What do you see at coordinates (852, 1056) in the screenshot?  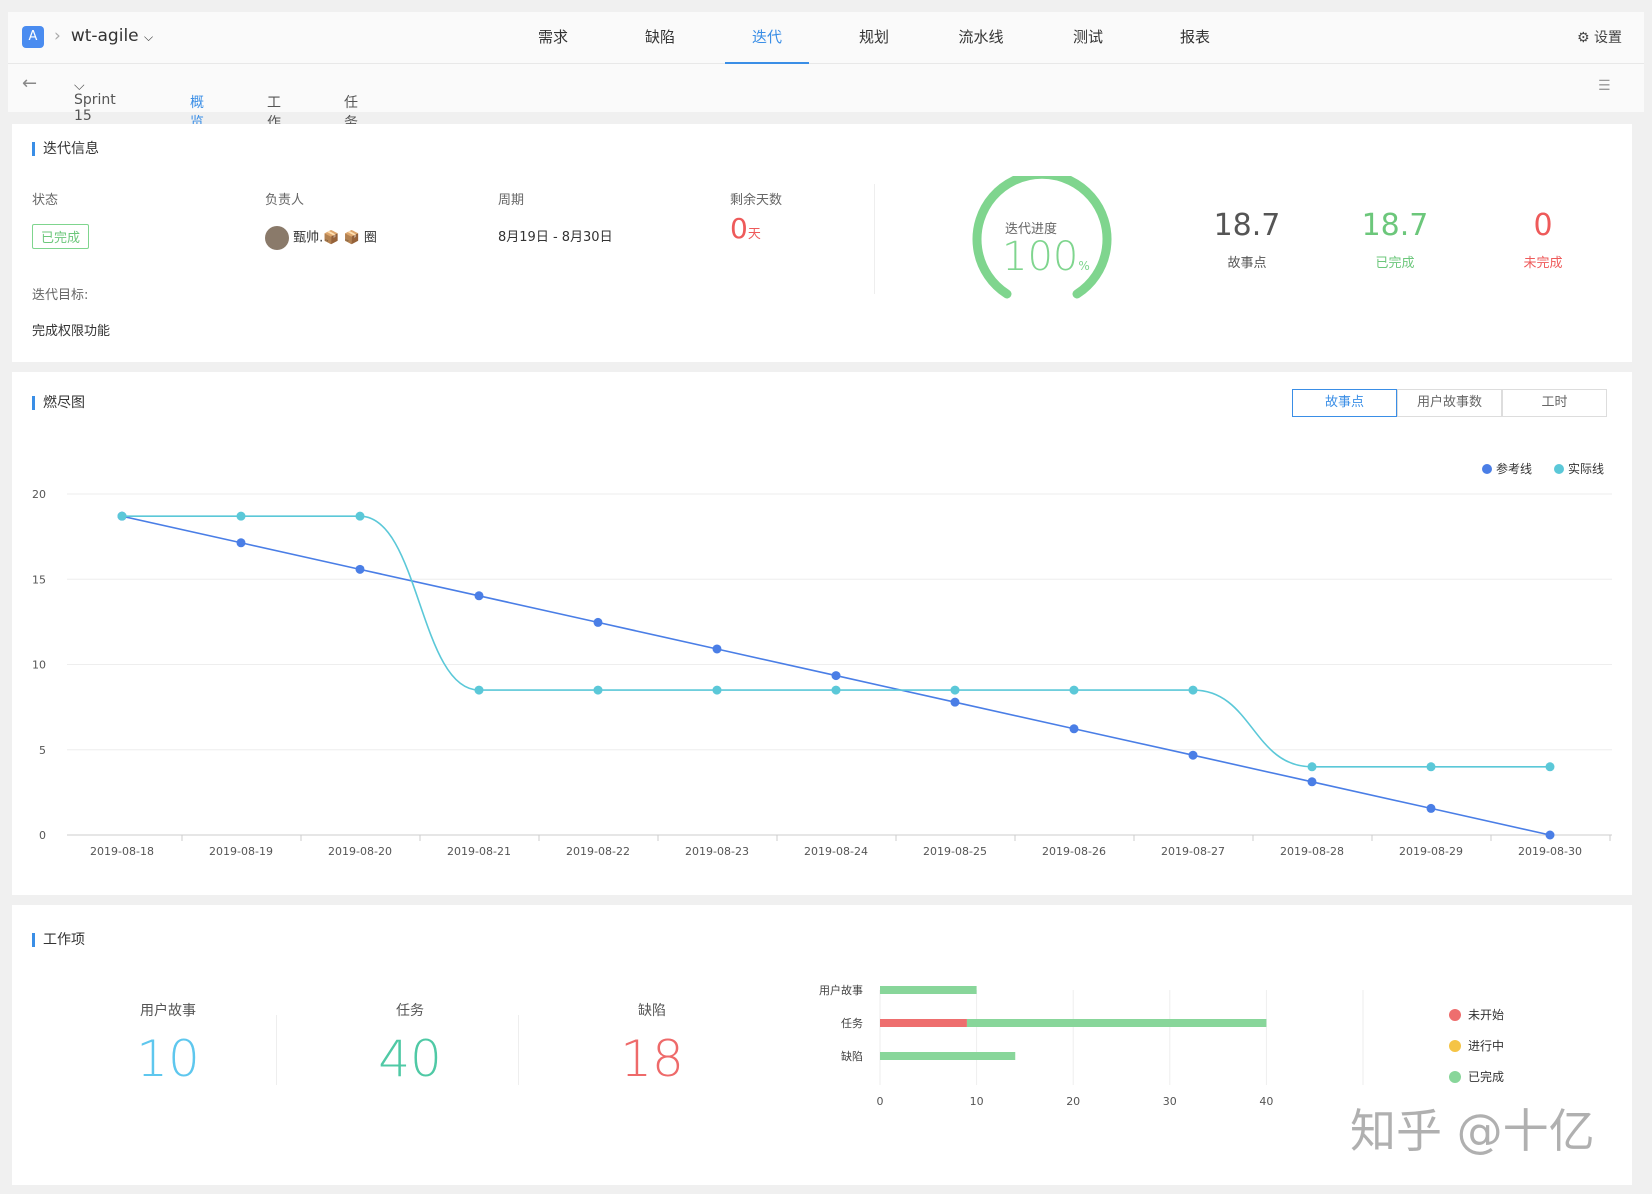 I see `category-label: 缺陷` at bounding box center [852, 1056].